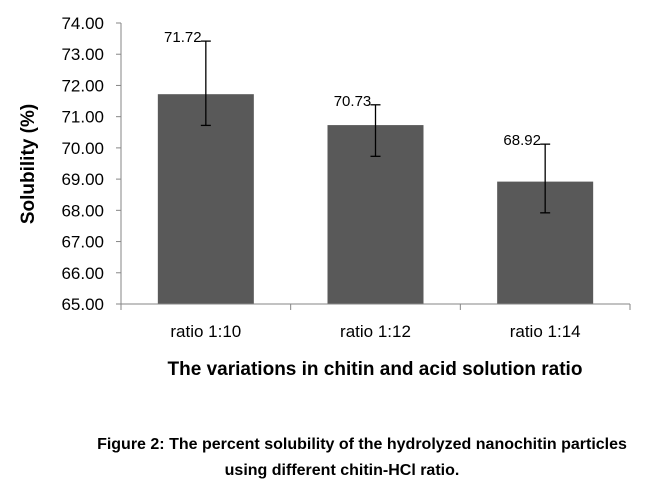  What do you see at coordinates (28, 164) in the screenshot?
I see `y-axis-title: Solubility (%)` at bounding box center [28, 164].